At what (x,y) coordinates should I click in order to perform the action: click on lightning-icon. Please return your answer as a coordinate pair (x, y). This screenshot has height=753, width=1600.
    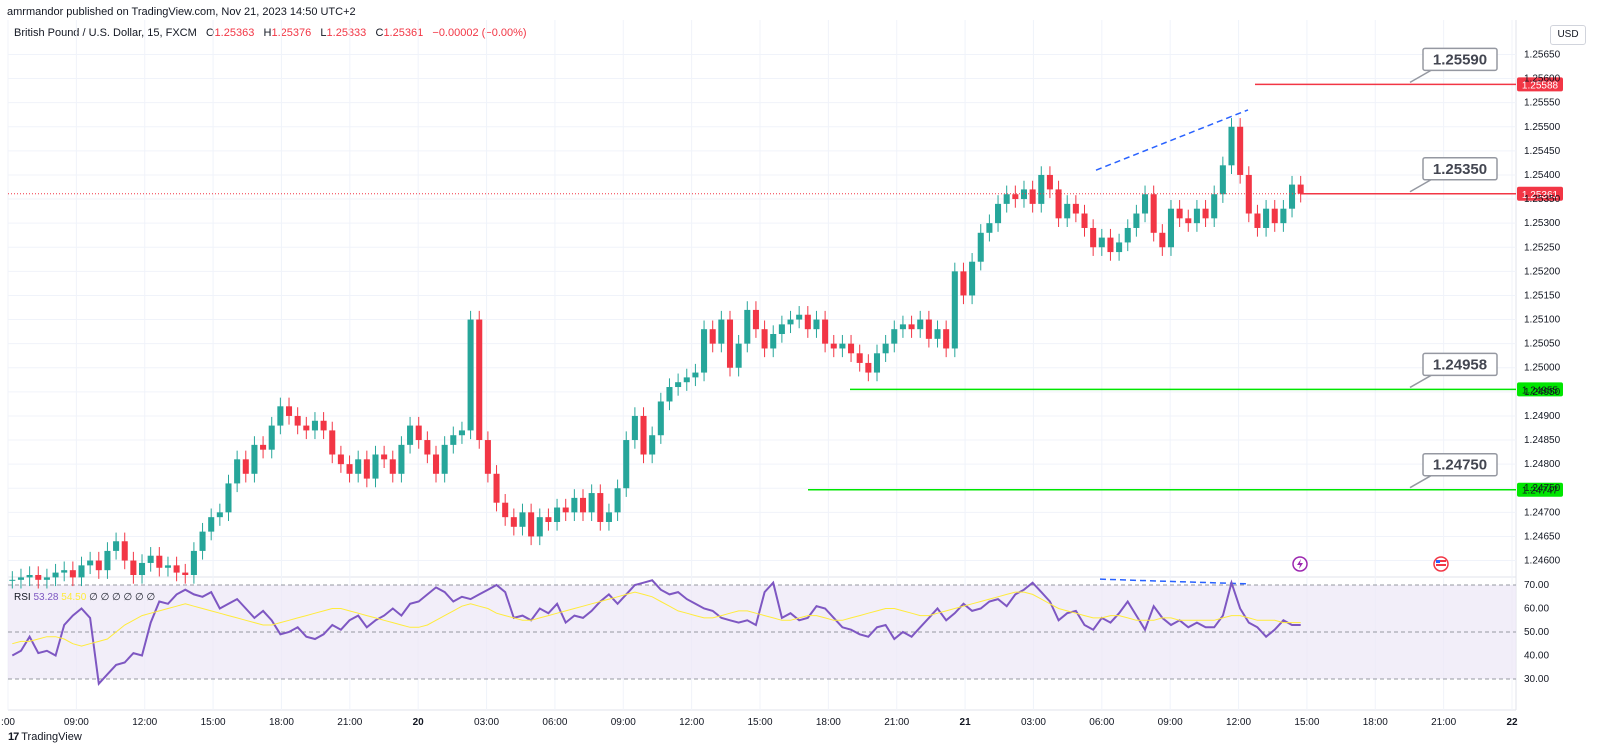
    Looking at the image, I should click on (1300, 564).